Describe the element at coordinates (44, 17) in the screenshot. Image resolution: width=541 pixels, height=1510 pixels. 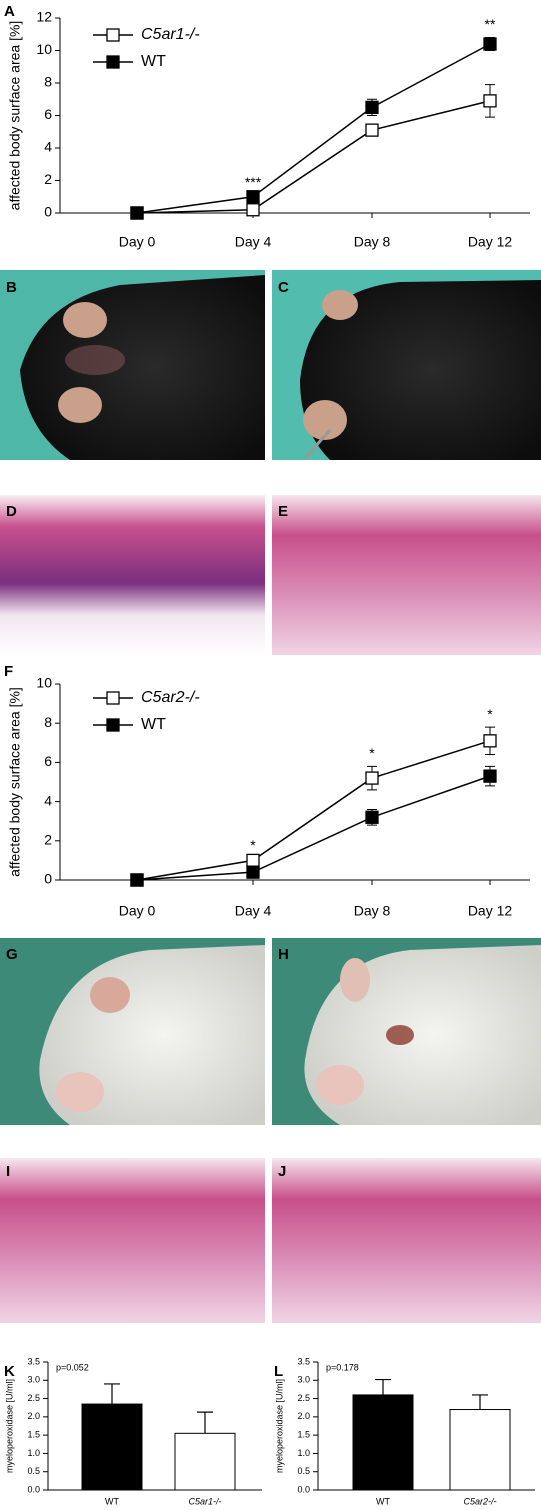
I see `y-tick-label: 12` at that location.